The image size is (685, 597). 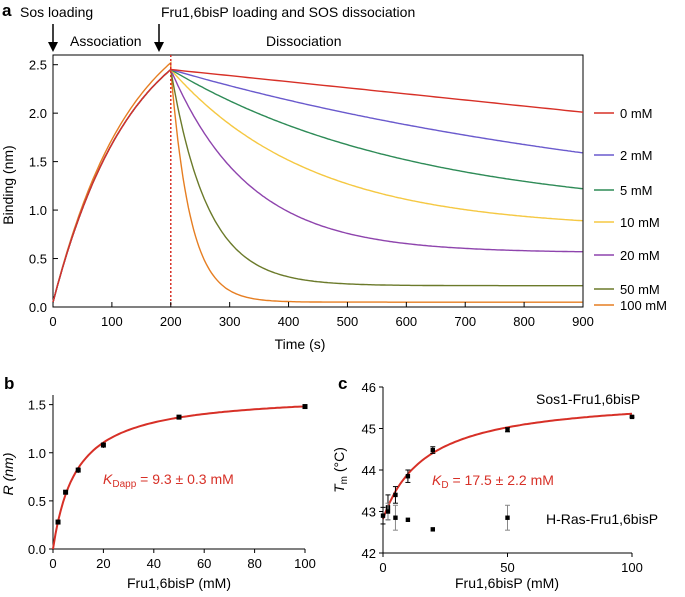 What do you see at coordinates (171, 321) in the screenshot?
I see `panel-a-x-tick-label: 200` at bounding box center [171, 321].